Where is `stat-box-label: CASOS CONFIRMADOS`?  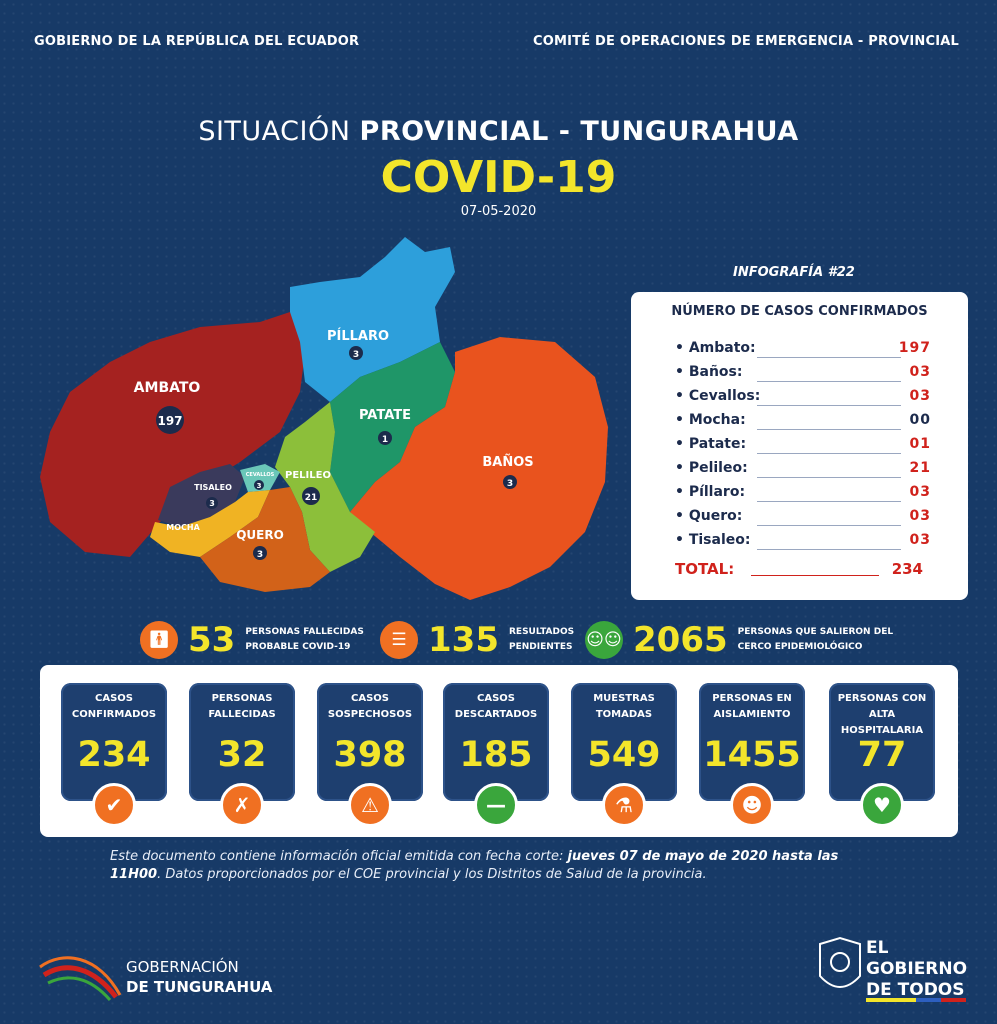
stat-box-label: CASOS CONFIRMADOS is located at coordinates (114, 706).